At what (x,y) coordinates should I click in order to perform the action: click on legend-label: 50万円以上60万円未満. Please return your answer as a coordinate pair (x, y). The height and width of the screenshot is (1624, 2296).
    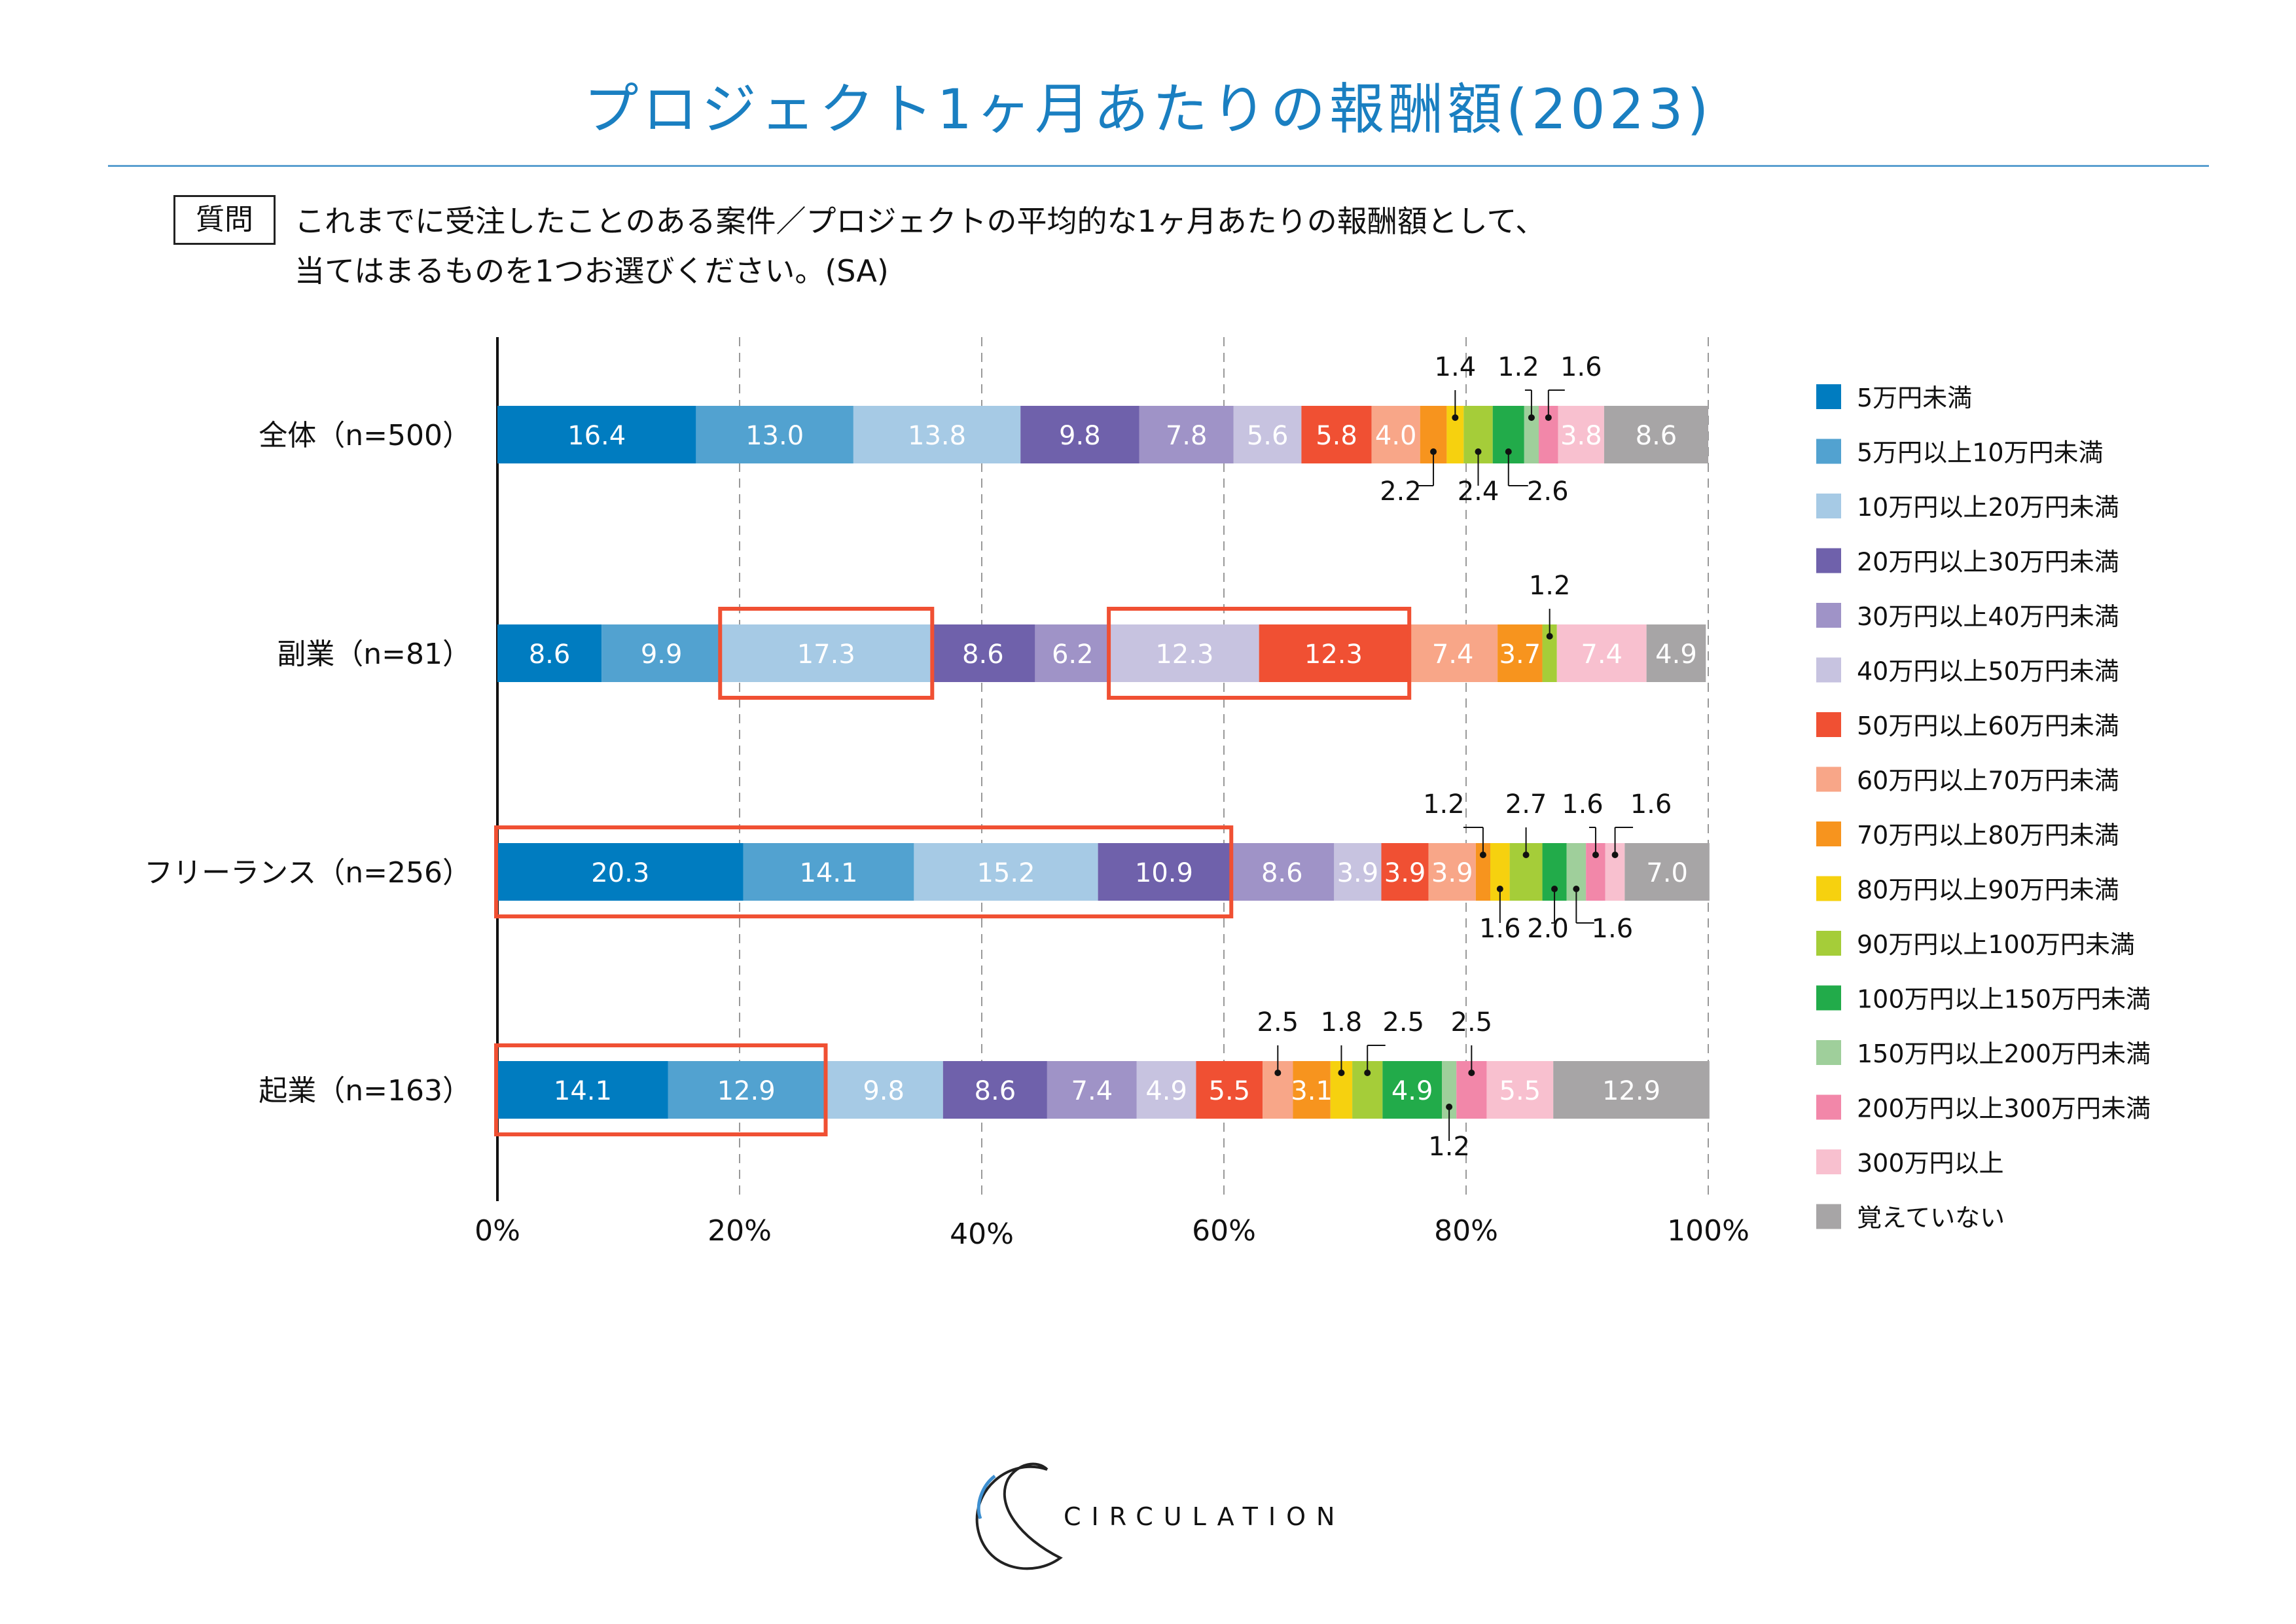
    Looking at the image, I should click on (1988, 726).